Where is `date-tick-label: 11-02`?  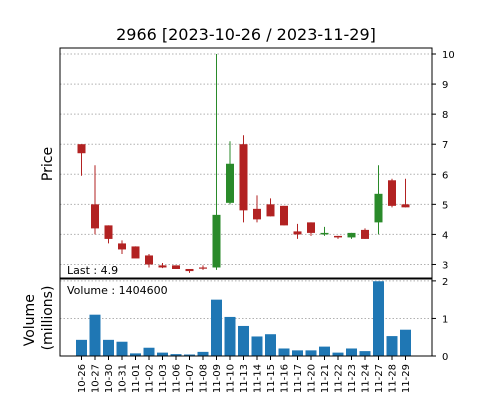 date-tick-label: 11-02 is located at coordinates (150, 378).